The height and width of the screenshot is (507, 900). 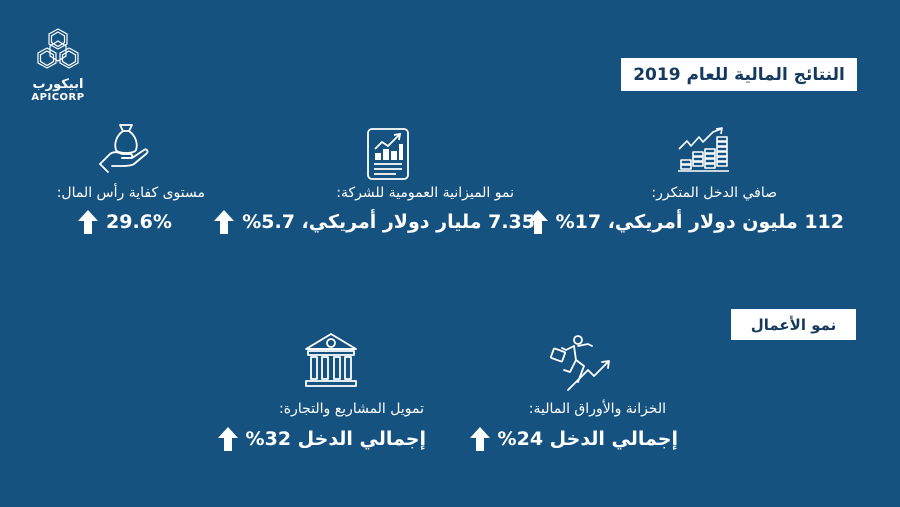 I want to click on bank-building-icon, so click(x=331, y=360).